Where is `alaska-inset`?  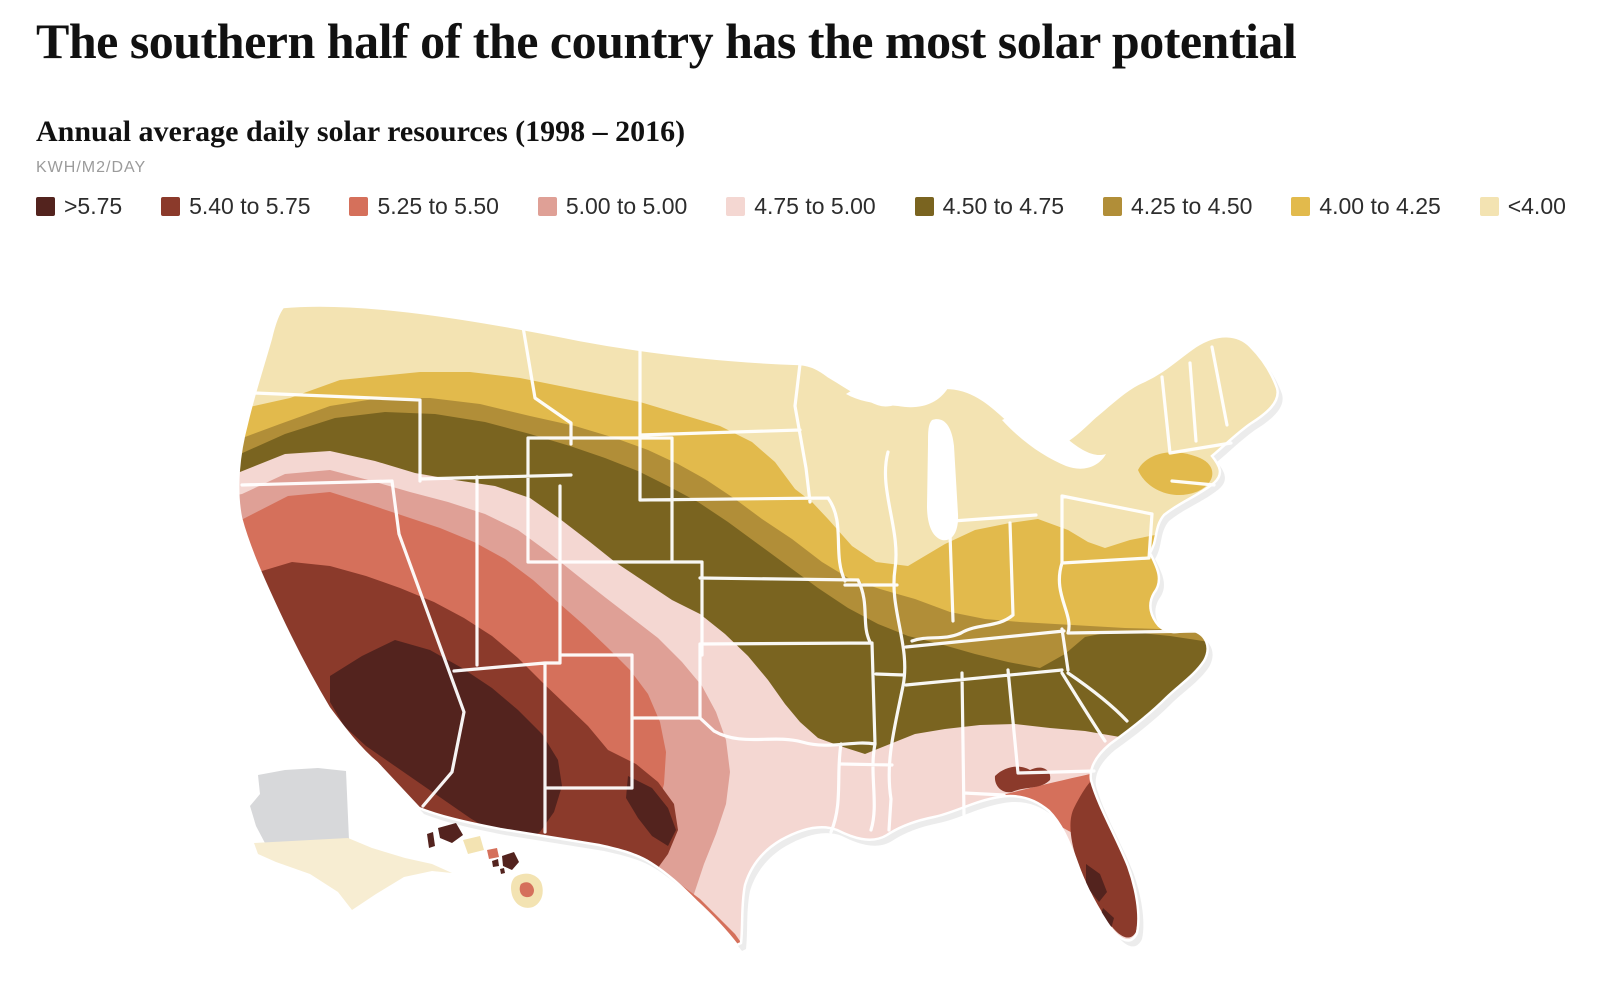
alaska-inset is located at coordinates (351, 839).